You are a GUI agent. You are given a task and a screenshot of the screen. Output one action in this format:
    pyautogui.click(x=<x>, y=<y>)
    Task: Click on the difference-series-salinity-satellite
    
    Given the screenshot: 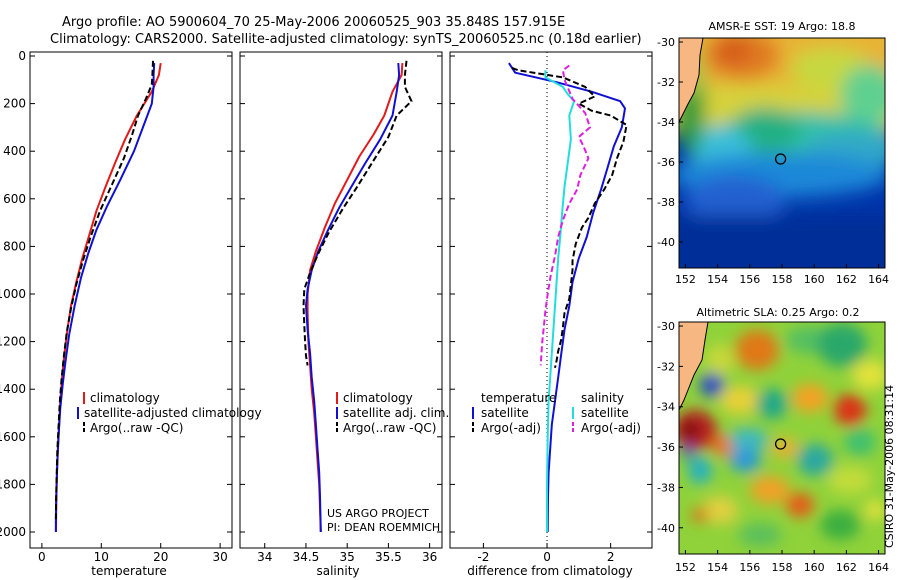 What is the action you would take?
    pyautogui.click(x=560, y=301)
    